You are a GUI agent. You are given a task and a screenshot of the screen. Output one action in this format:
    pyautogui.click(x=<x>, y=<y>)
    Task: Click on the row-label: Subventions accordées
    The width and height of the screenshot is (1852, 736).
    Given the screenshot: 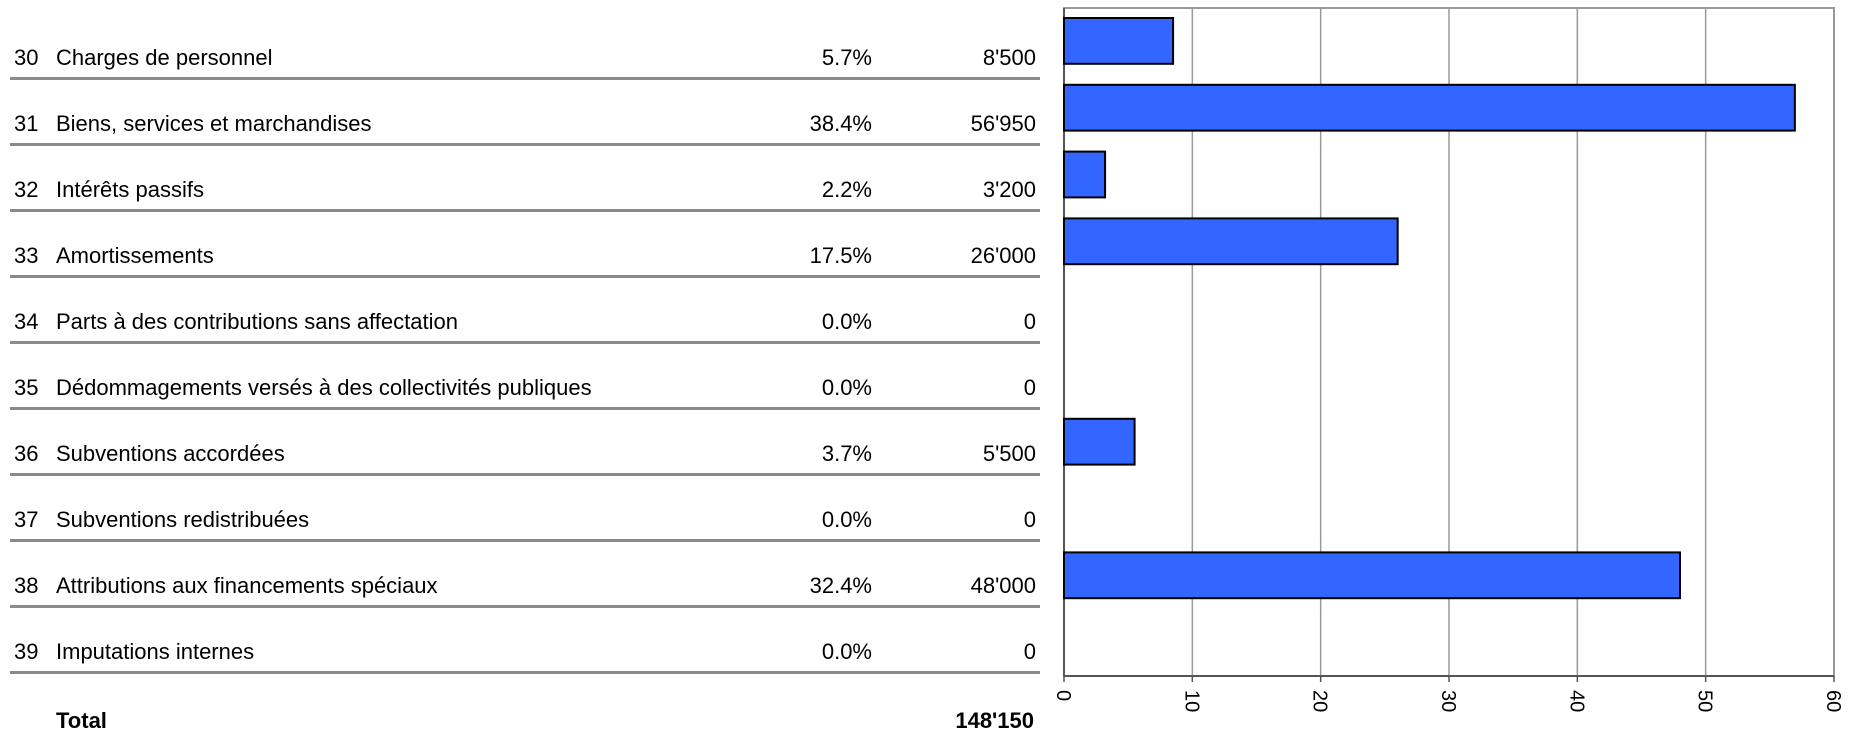 What is the action you would take?
    pyautogui.click(x=170, y=453)
    